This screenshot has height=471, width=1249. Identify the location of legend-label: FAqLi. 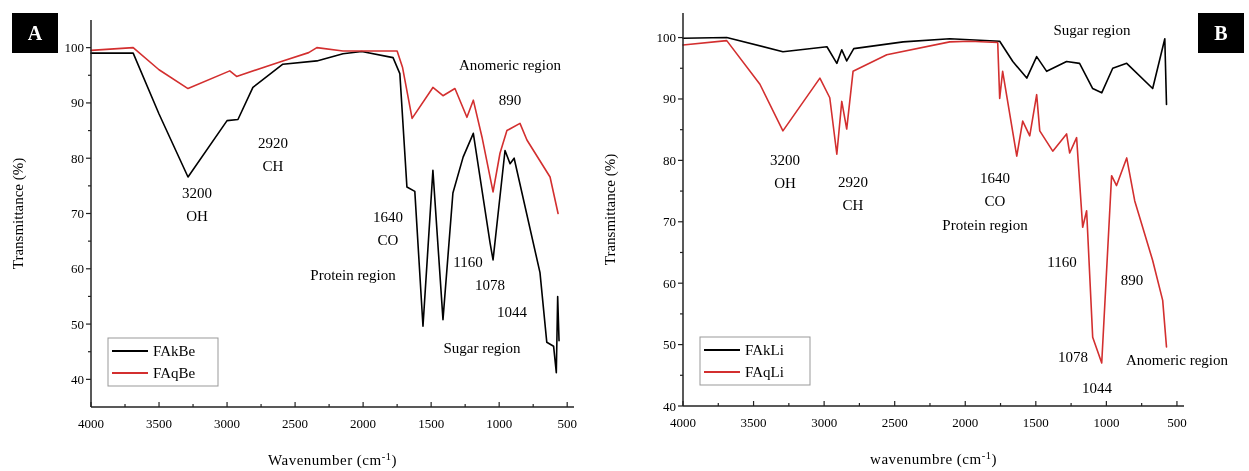
(764, 372).